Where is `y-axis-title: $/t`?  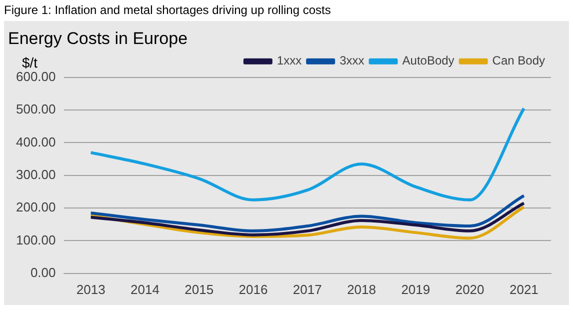
y-axis-title: $/t is located at coordinates (30, 62).